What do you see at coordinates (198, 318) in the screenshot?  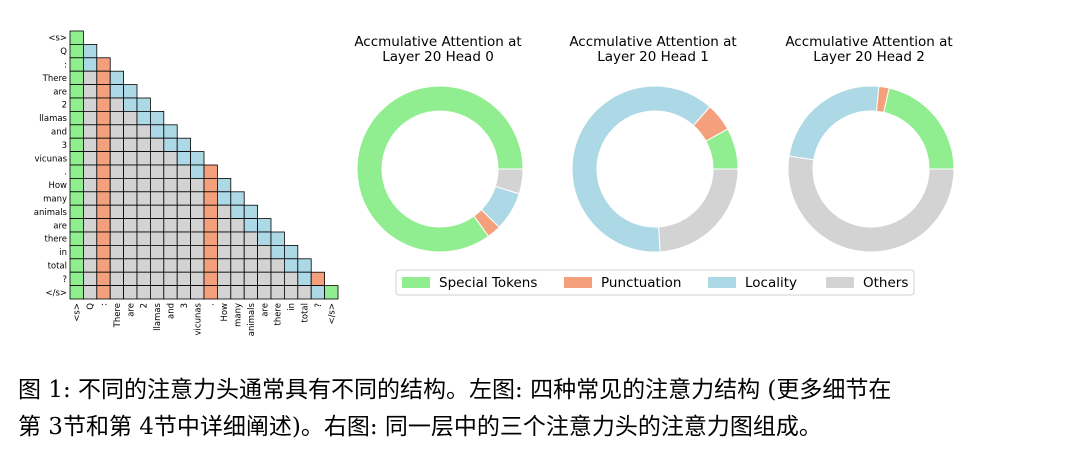 I see `heatmap-col-label: vicunas` at bounding box center [198, 318].